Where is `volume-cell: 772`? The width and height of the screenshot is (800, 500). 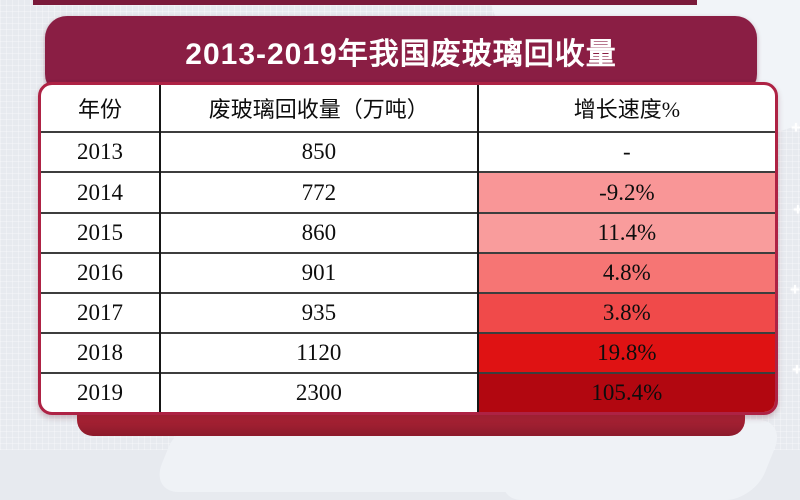 volume-cell: 772 is located at coordinates (318, 192).